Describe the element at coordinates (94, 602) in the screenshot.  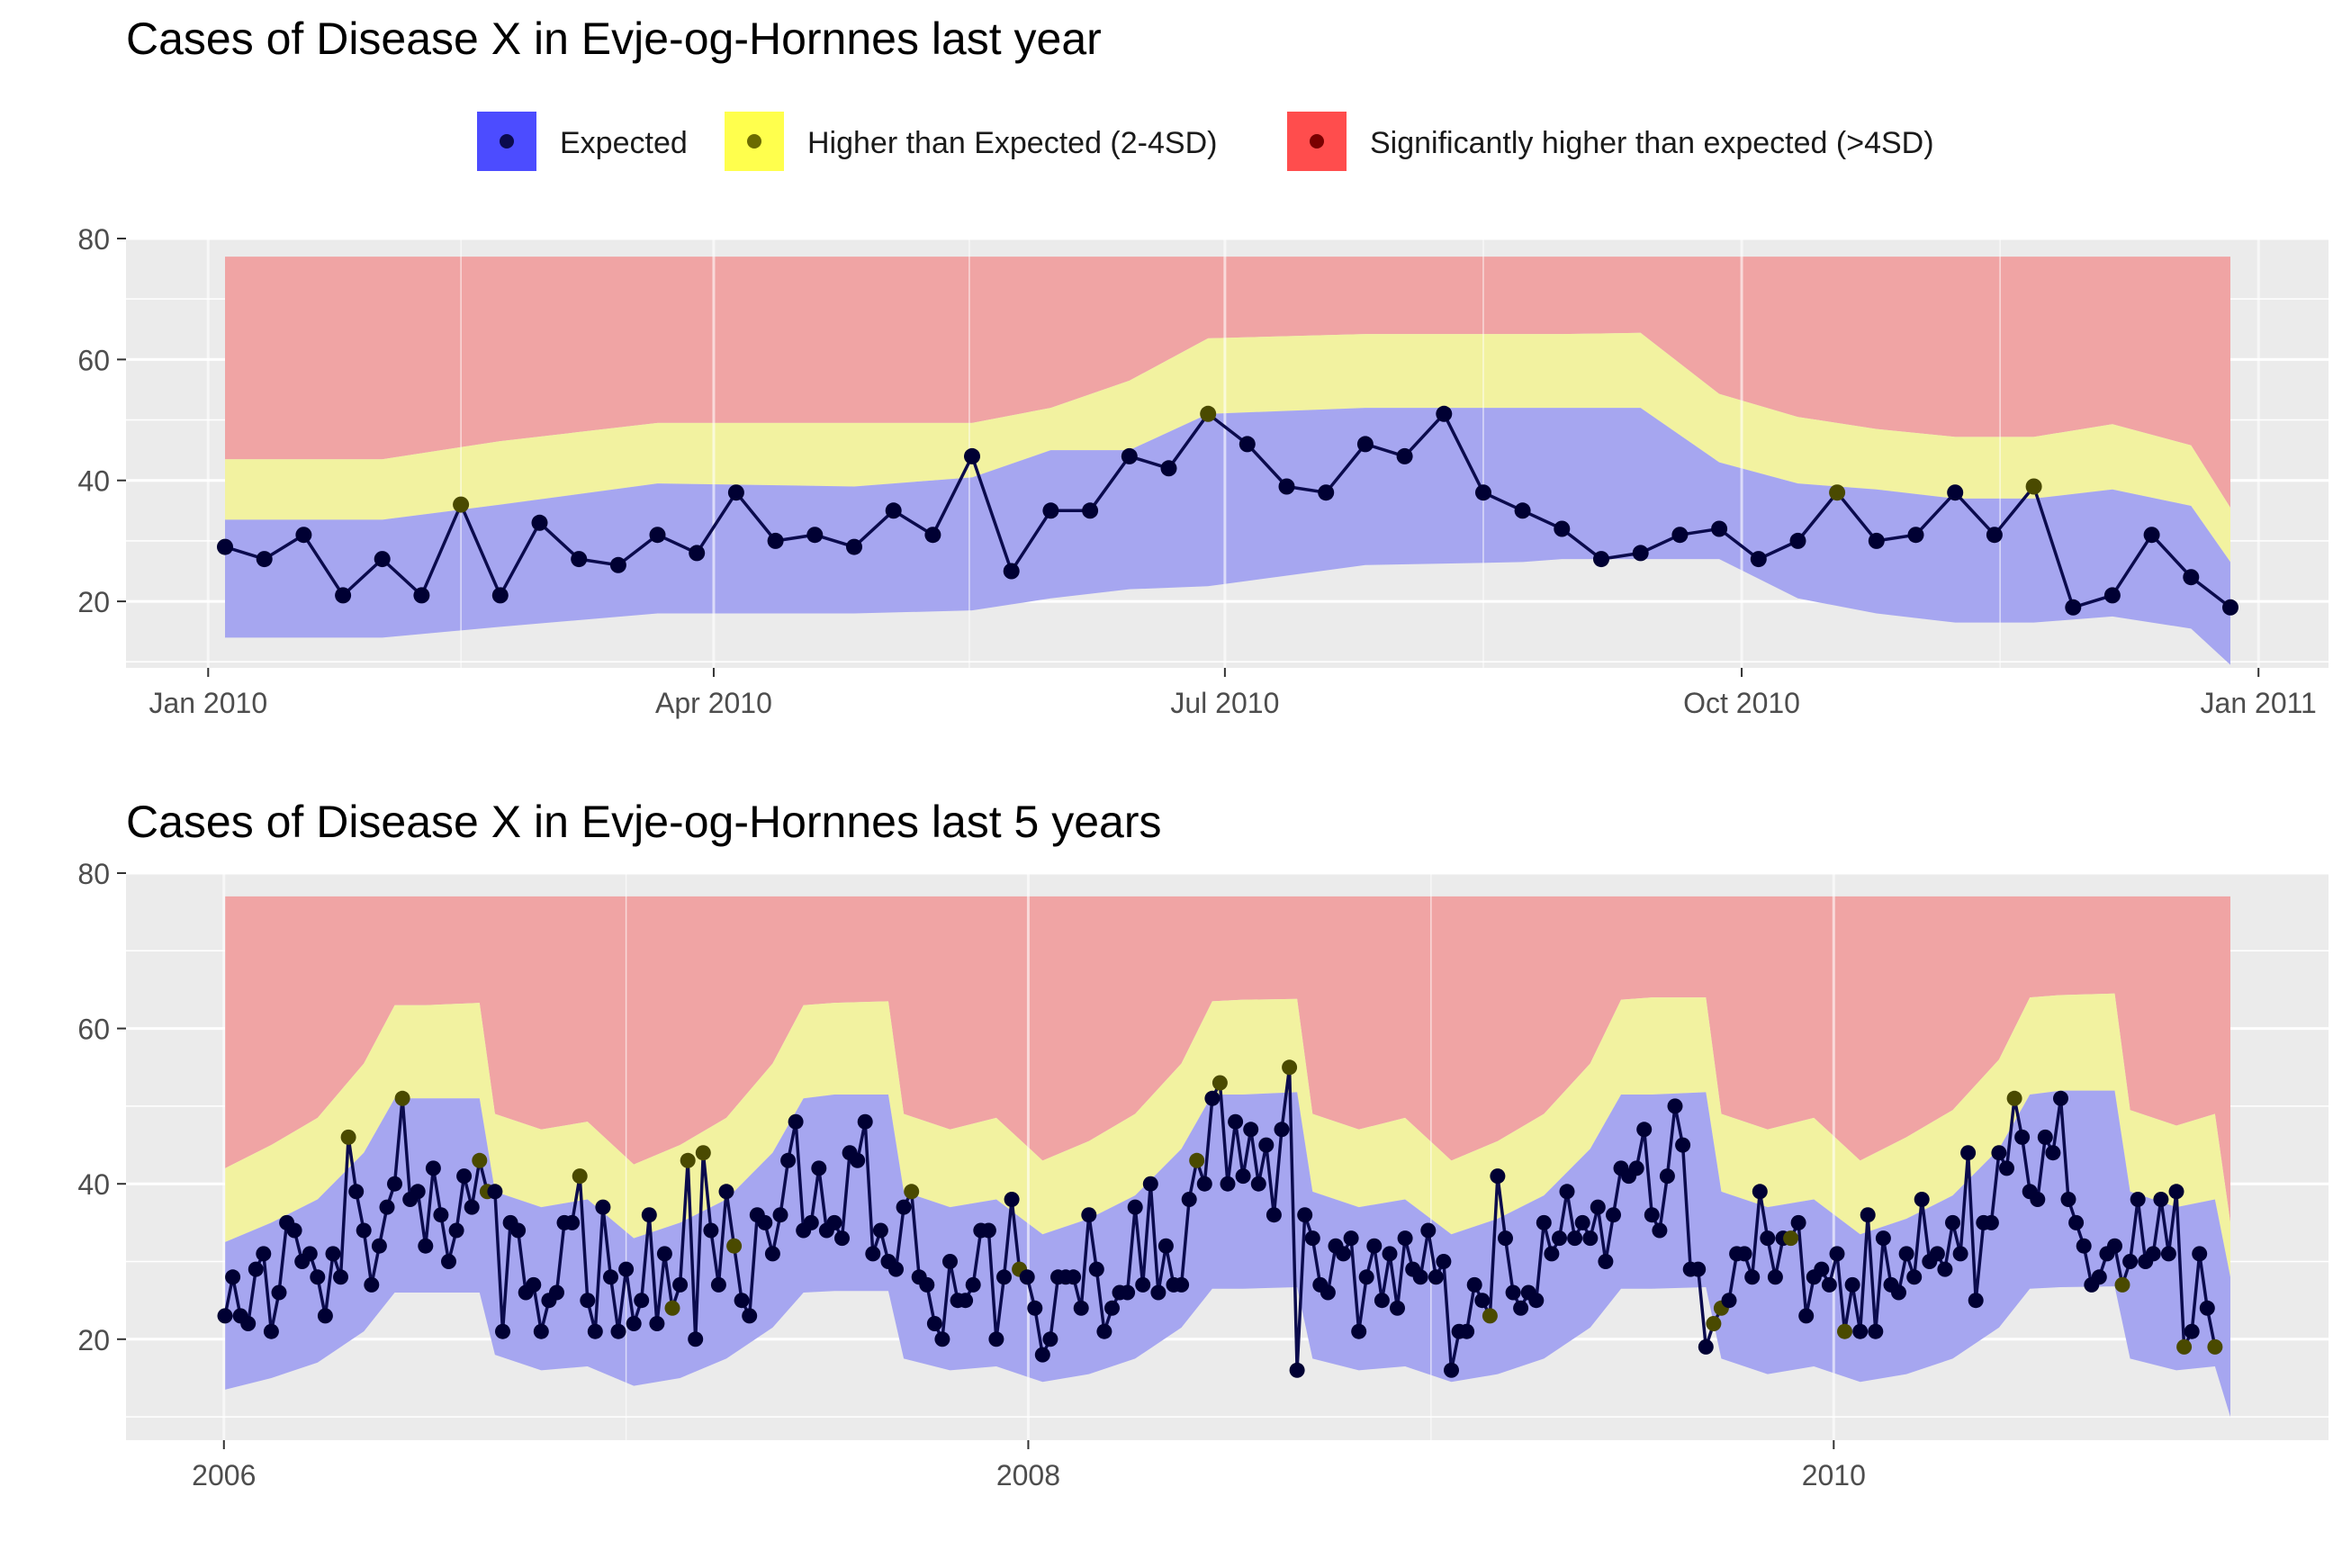
I see `y-tick-label: 20` at that location.